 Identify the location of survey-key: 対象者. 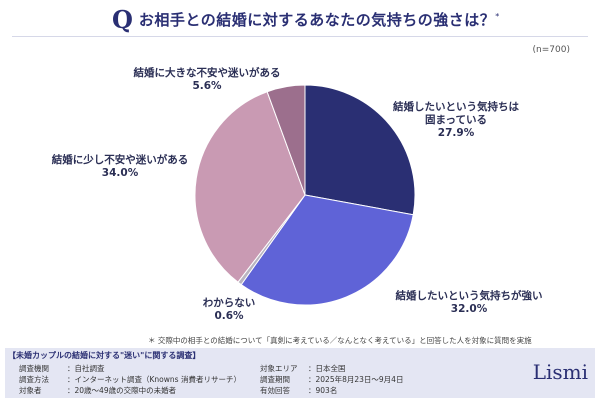
(30, 390).